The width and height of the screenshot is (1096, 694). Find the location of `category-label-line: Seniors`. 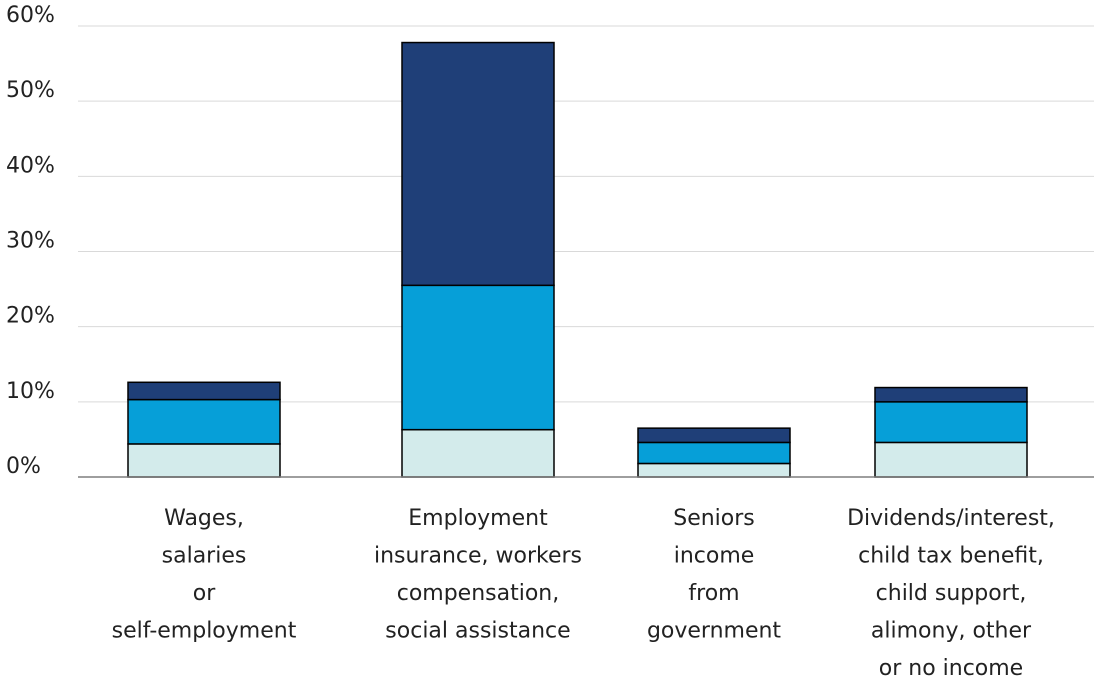

category-label-line: Seniors is located at coordinates (714, 518).